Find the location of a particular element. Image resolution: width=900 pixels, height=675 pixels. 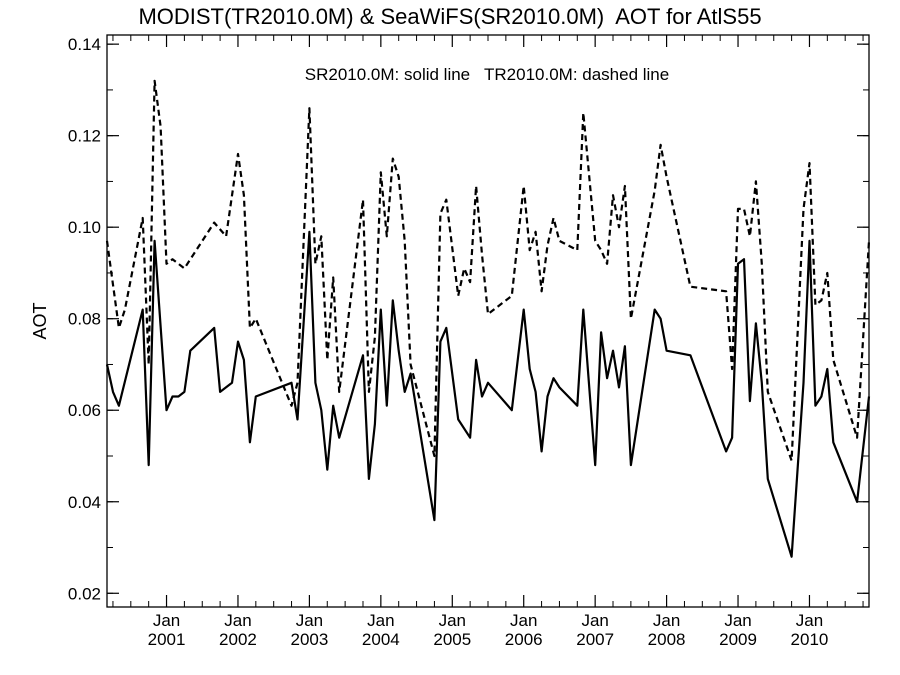

y-tick-label: 0.12 is located at coordinates (84, 136).